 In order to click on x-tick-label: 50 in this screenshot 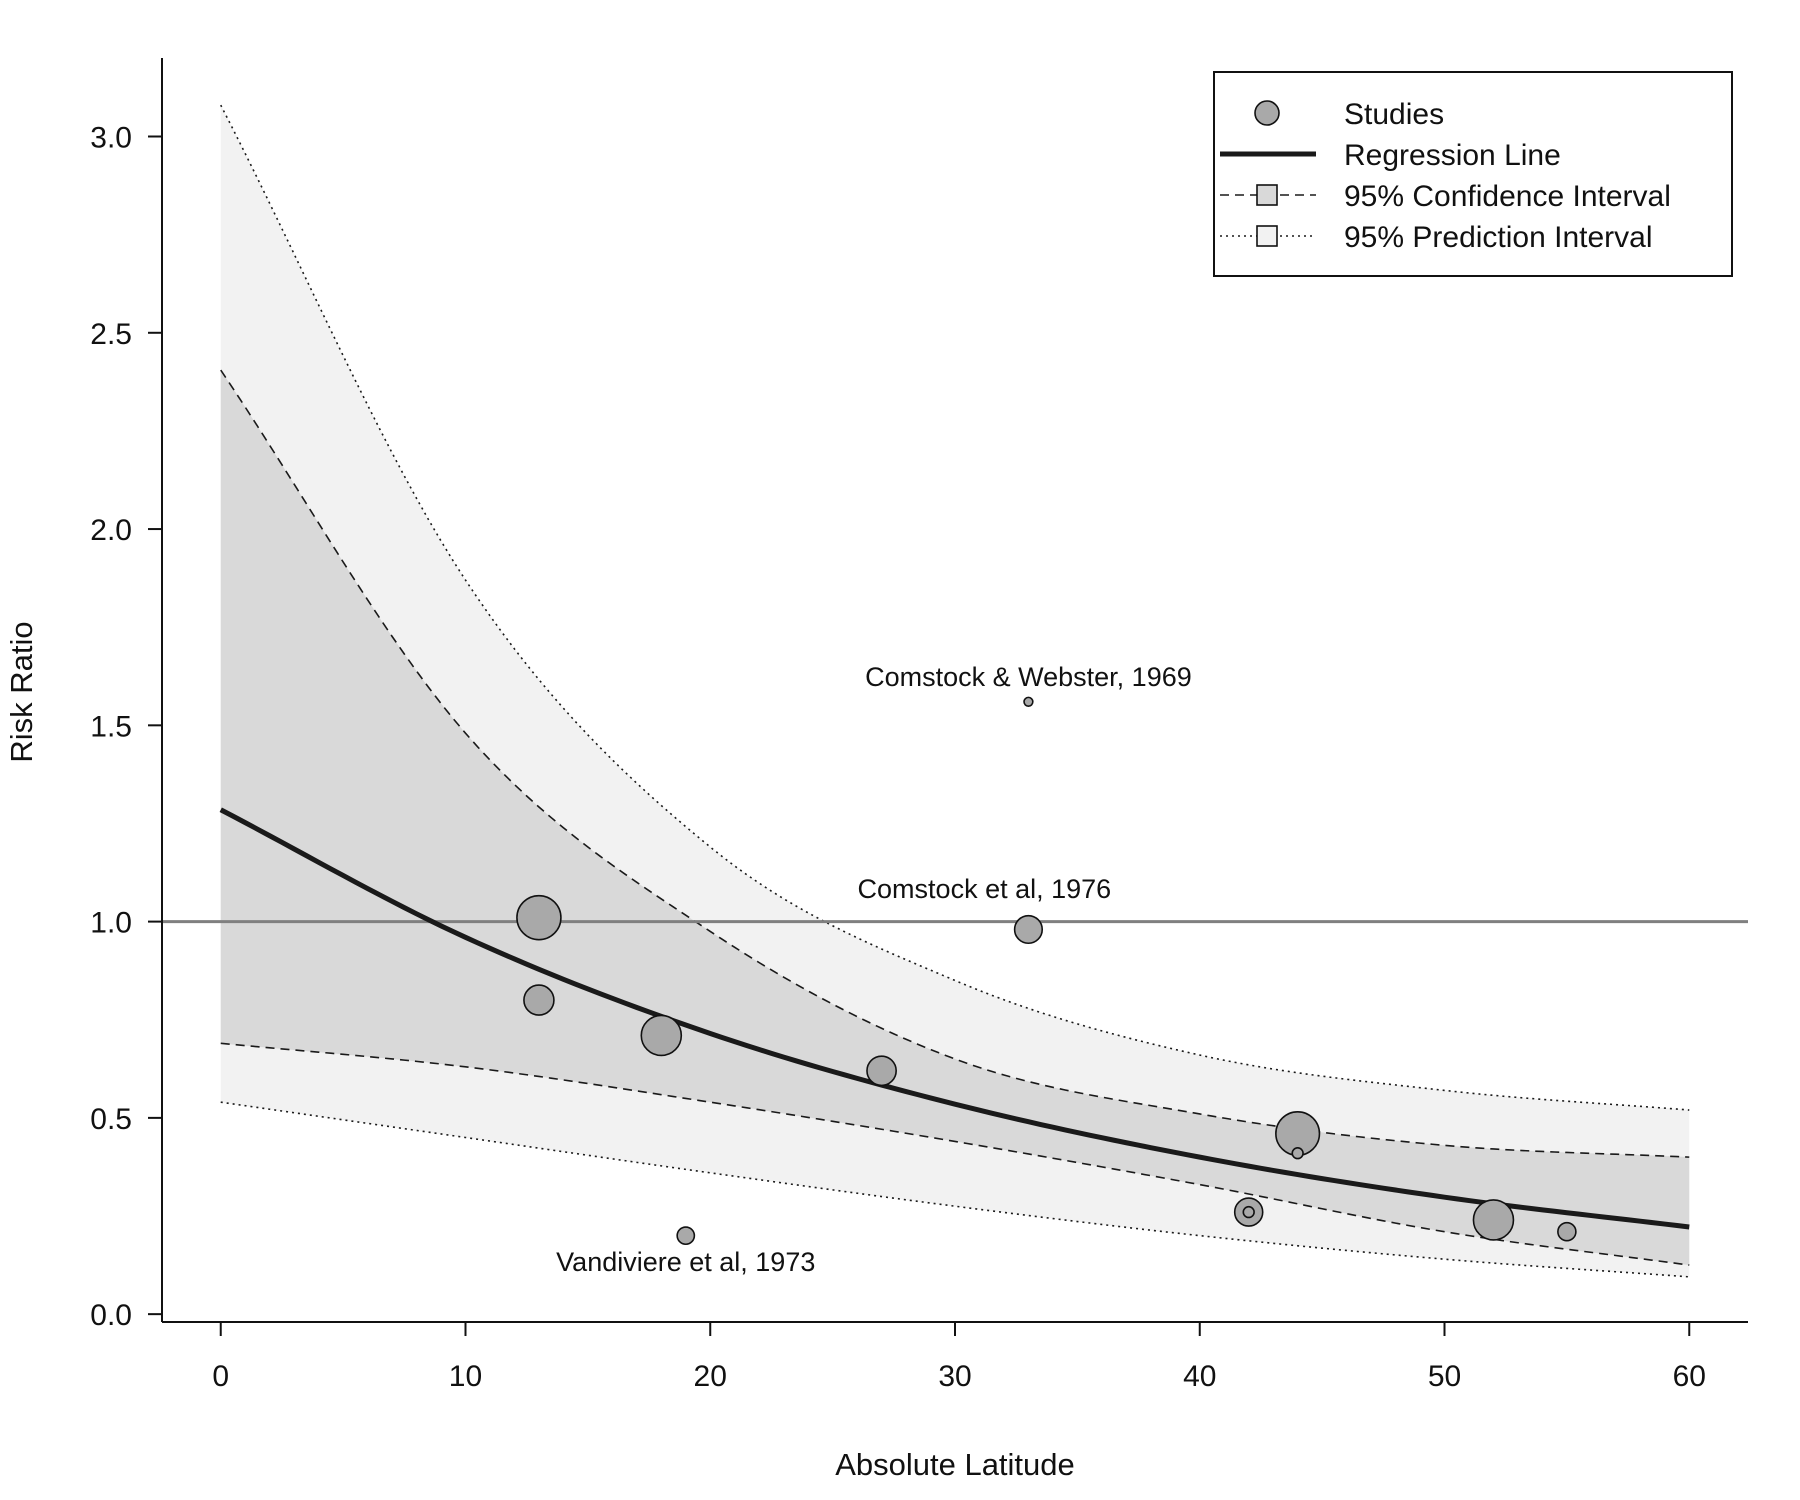, I will do `click(1444, 1376)`.